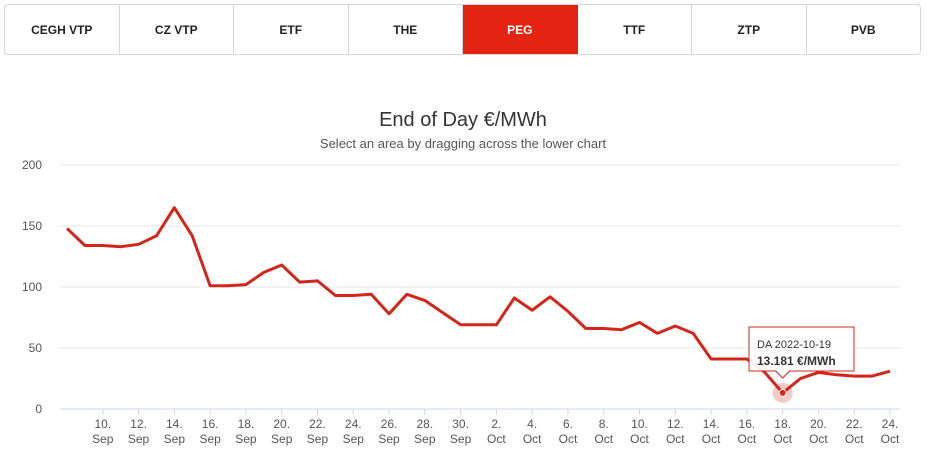  What do you see at coordinates (794, 345) in the screenshot?
I see `tooltip-date: DA 2022-10-19` at bounding box center [794, 345].